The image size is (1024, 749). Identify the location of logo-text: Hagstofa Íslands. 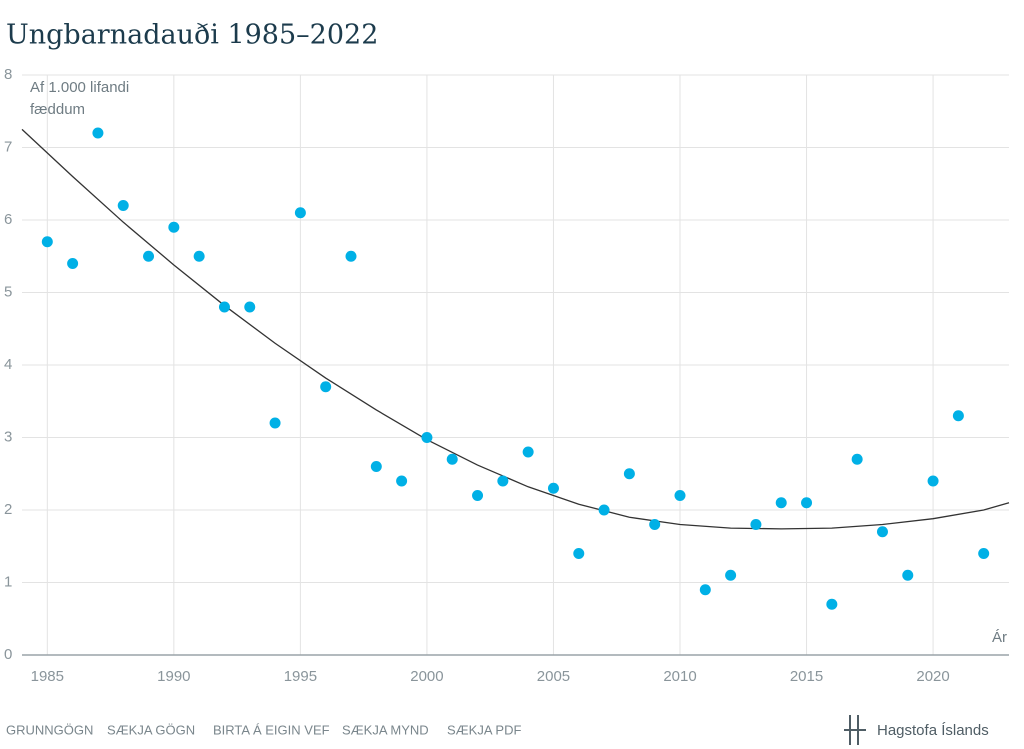
(933, 730).